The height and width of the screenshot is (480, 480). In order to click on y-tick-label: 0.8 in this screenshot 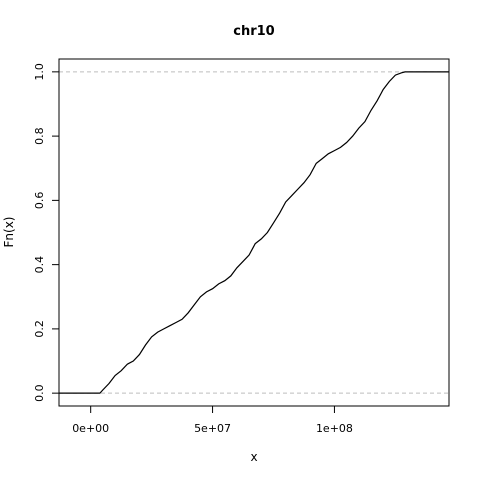, I will do `click(39, 136)`.